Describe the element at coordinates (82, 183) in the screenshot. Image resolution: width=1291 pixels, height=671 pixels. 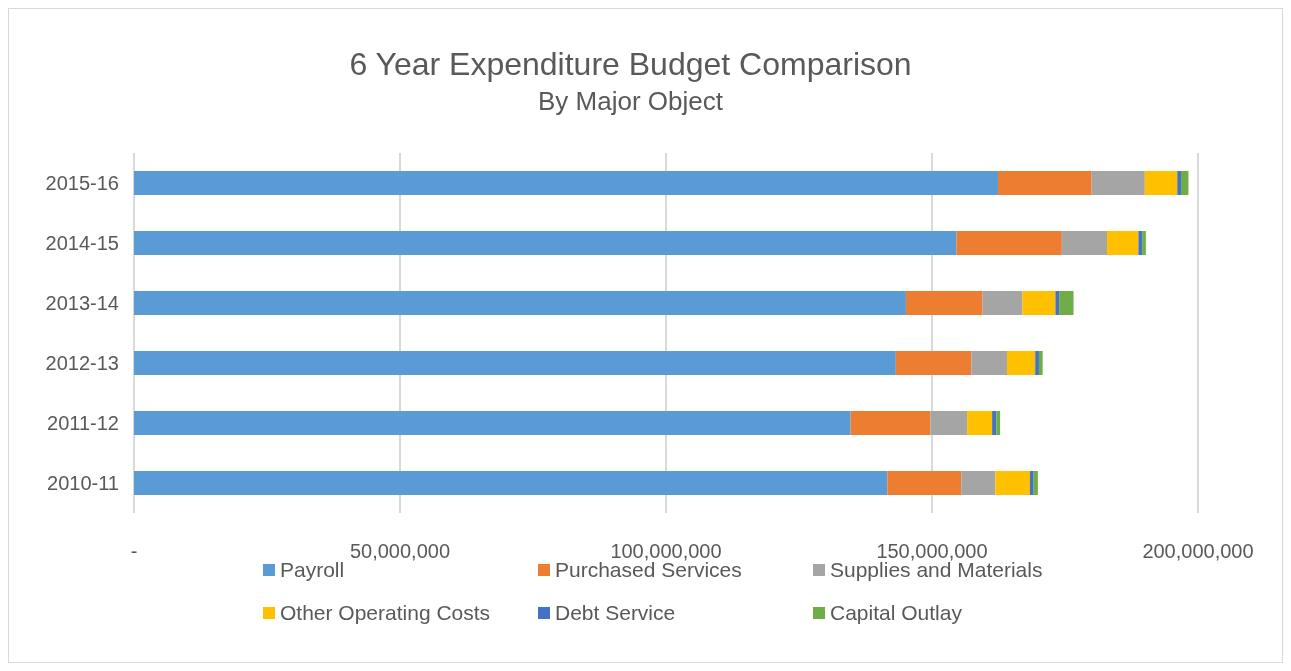
I see `y-tick-label: 2015-16` at that location.